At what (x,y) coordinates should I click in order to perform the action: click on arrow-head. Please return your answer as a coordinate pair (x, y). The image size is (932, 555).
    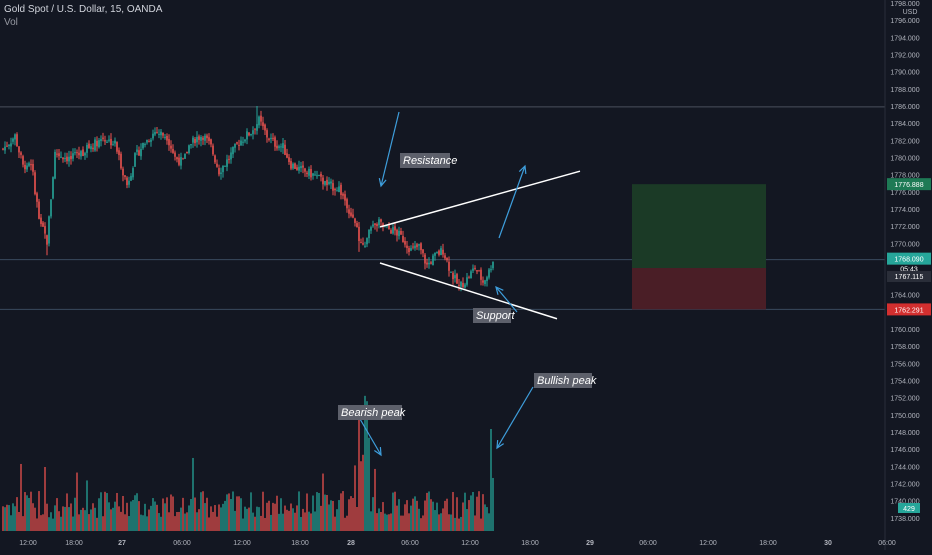
    Looking at the image, I should click on (378, 451).